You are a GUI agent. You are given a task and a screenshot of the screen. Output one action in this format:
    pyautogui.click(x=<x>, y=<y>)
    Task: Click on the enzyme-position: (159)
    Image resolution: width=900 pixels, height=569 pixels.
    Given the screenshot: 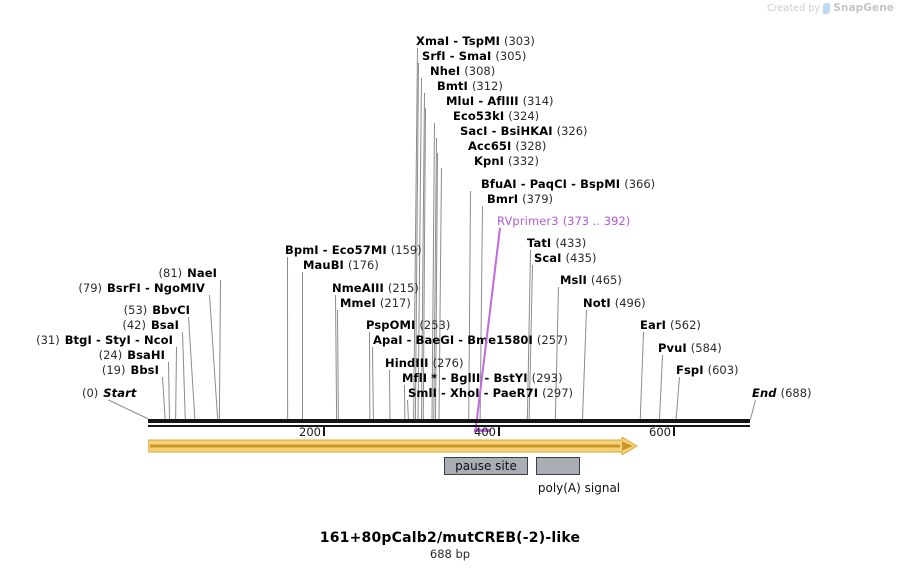 What is the action you would take?
    pyautogui.click(x=406, y=250)
    